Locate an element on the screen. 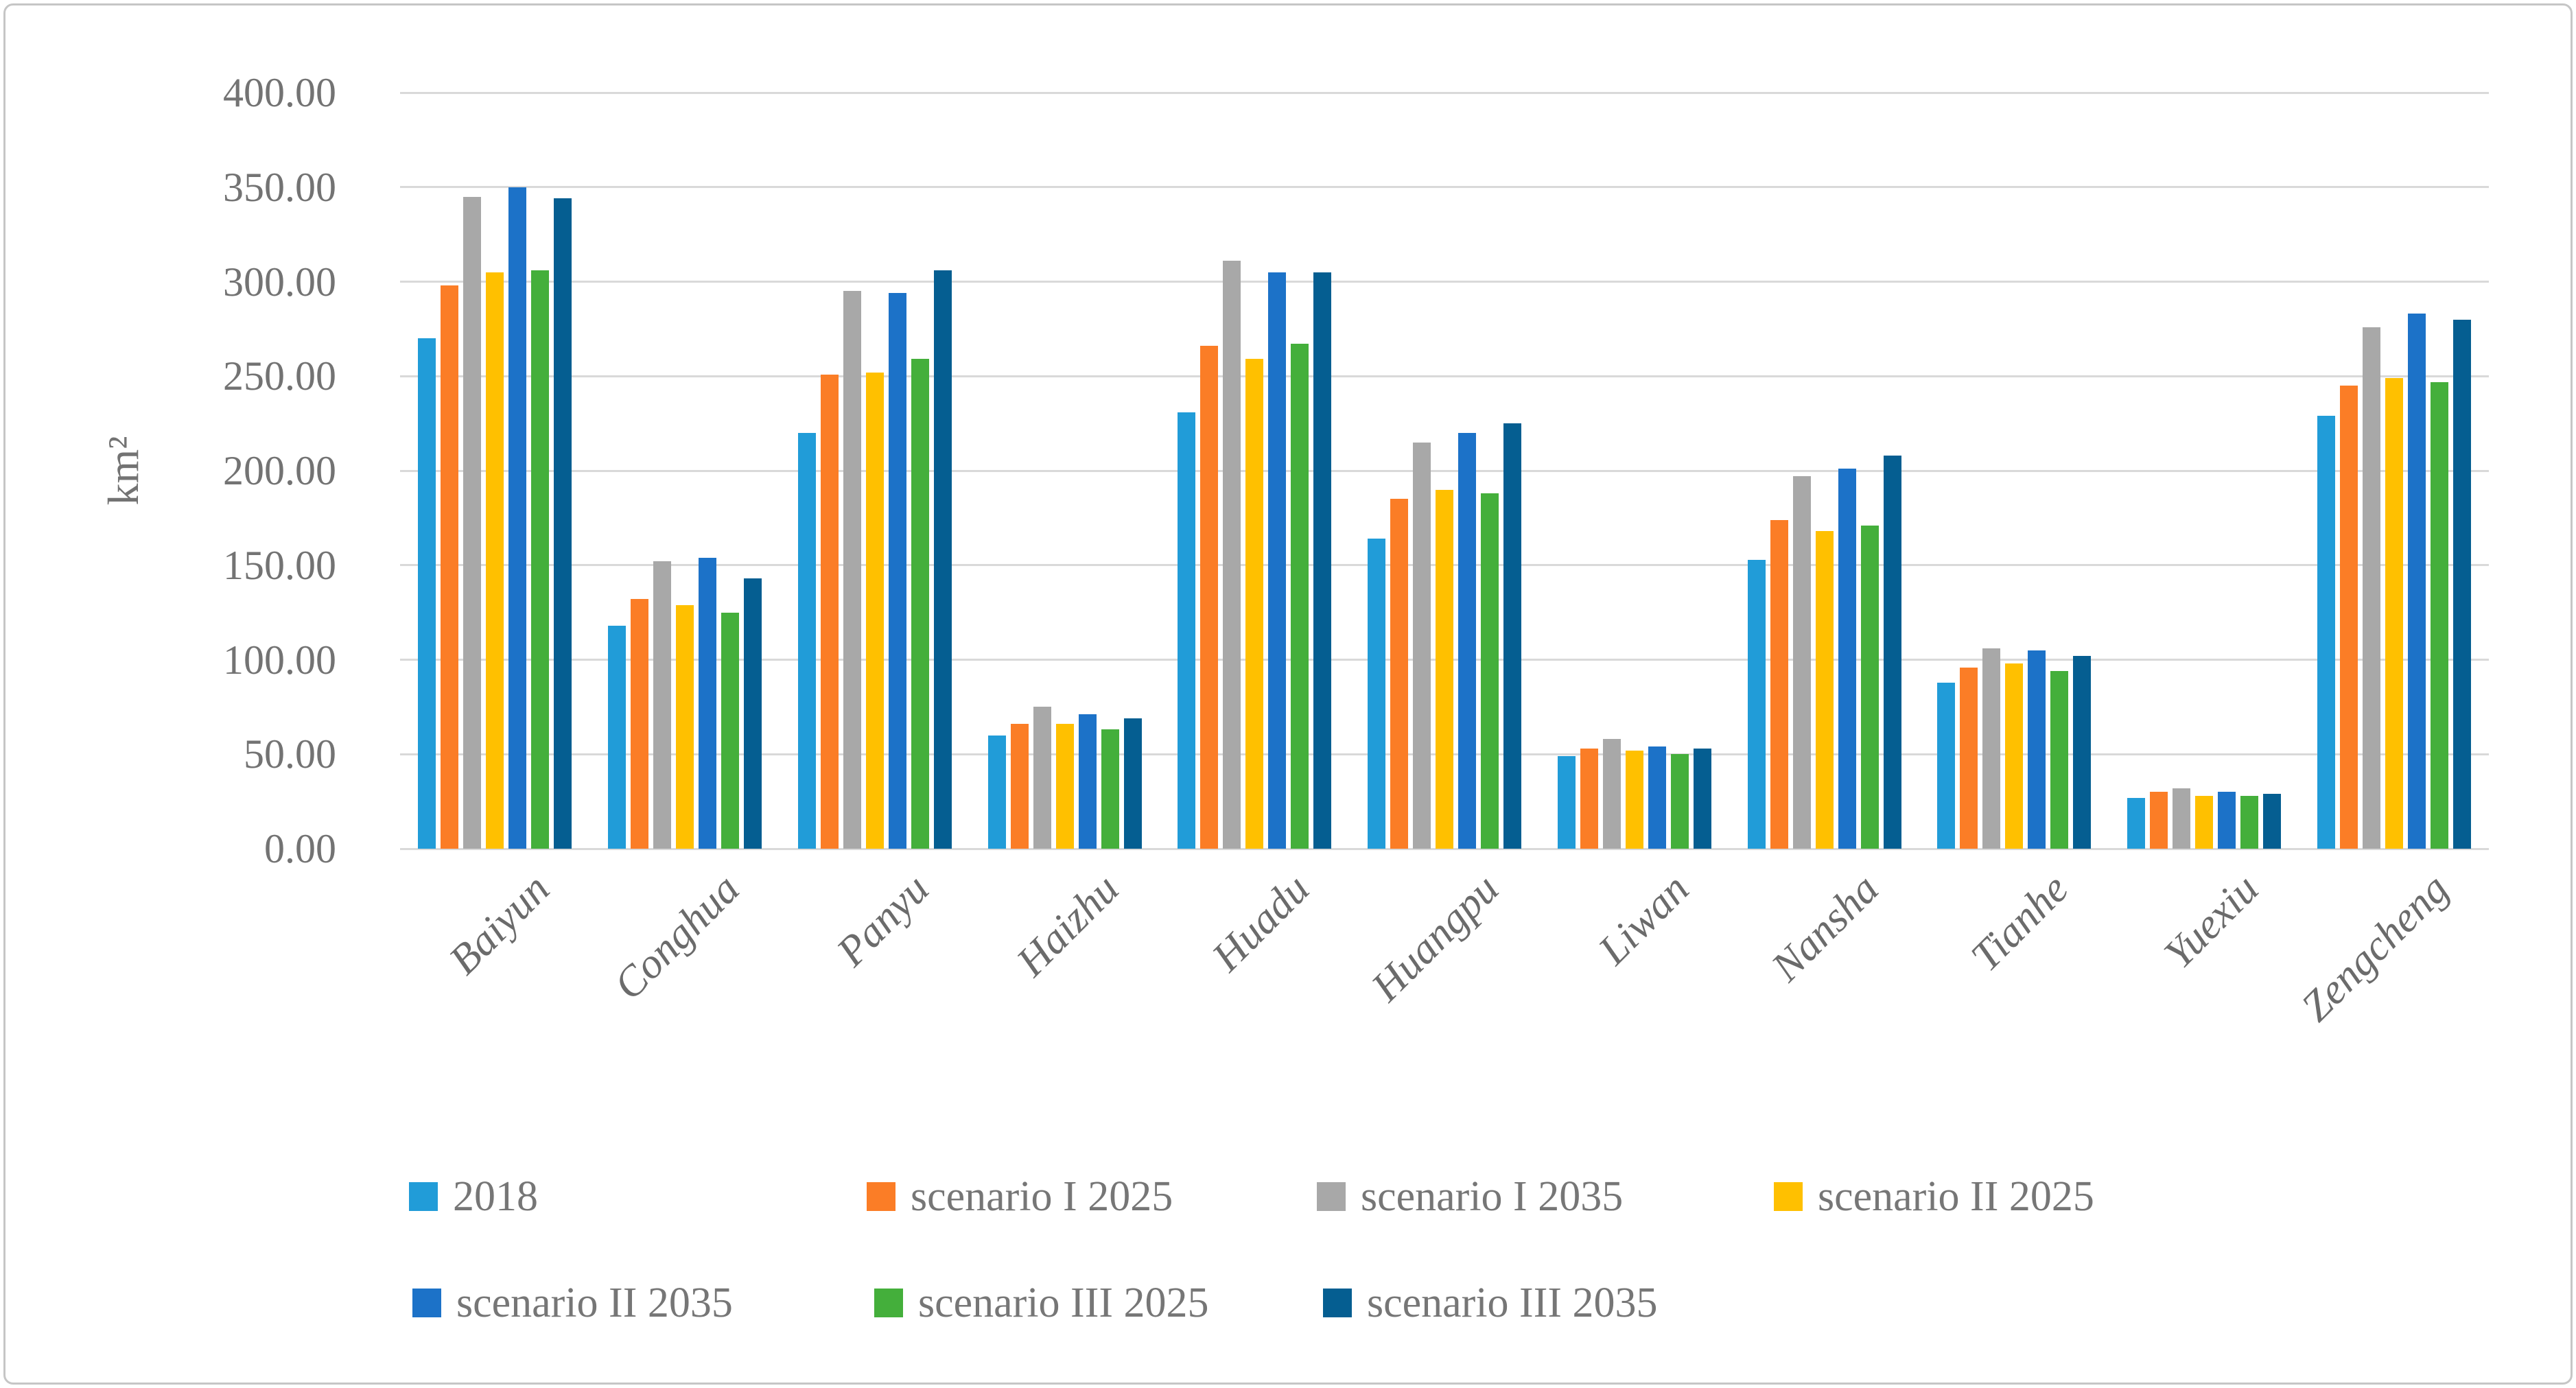 Image resolution: width=2576 pixels, height=1388 pixels. y-axis-tick-label: 100.00 is located at coordinates (279, 660).